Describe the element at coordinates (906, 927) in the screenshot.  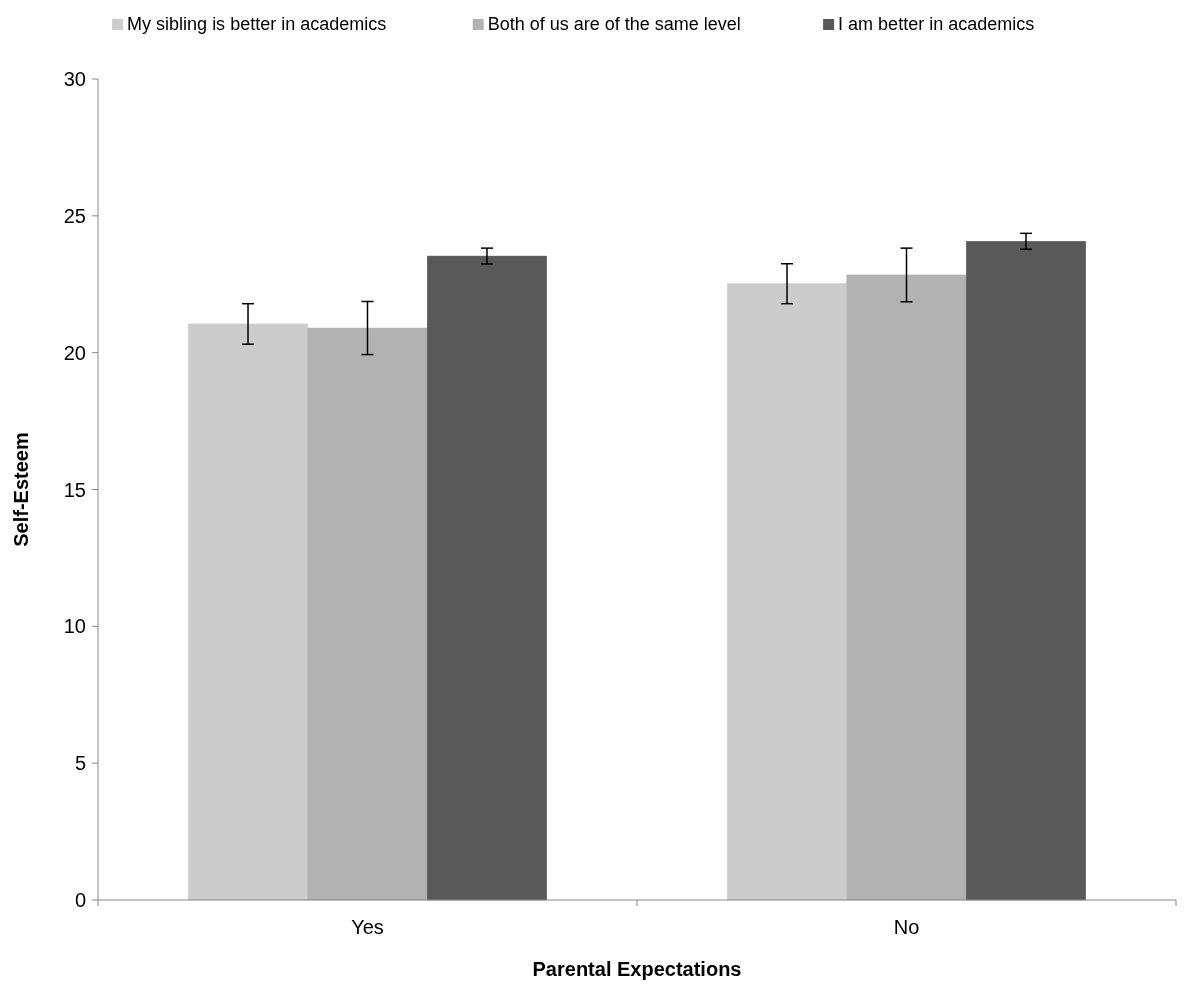
I see `x-tick-label: No` at that location.